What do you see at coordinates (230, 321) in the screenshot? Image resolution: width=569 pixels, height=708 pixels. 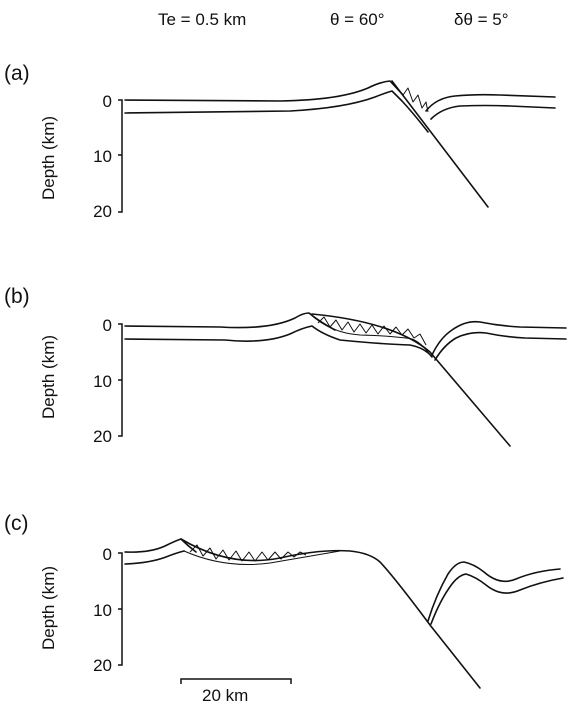 I see `panel-b-plate-top` at bounding box center [230, 321].